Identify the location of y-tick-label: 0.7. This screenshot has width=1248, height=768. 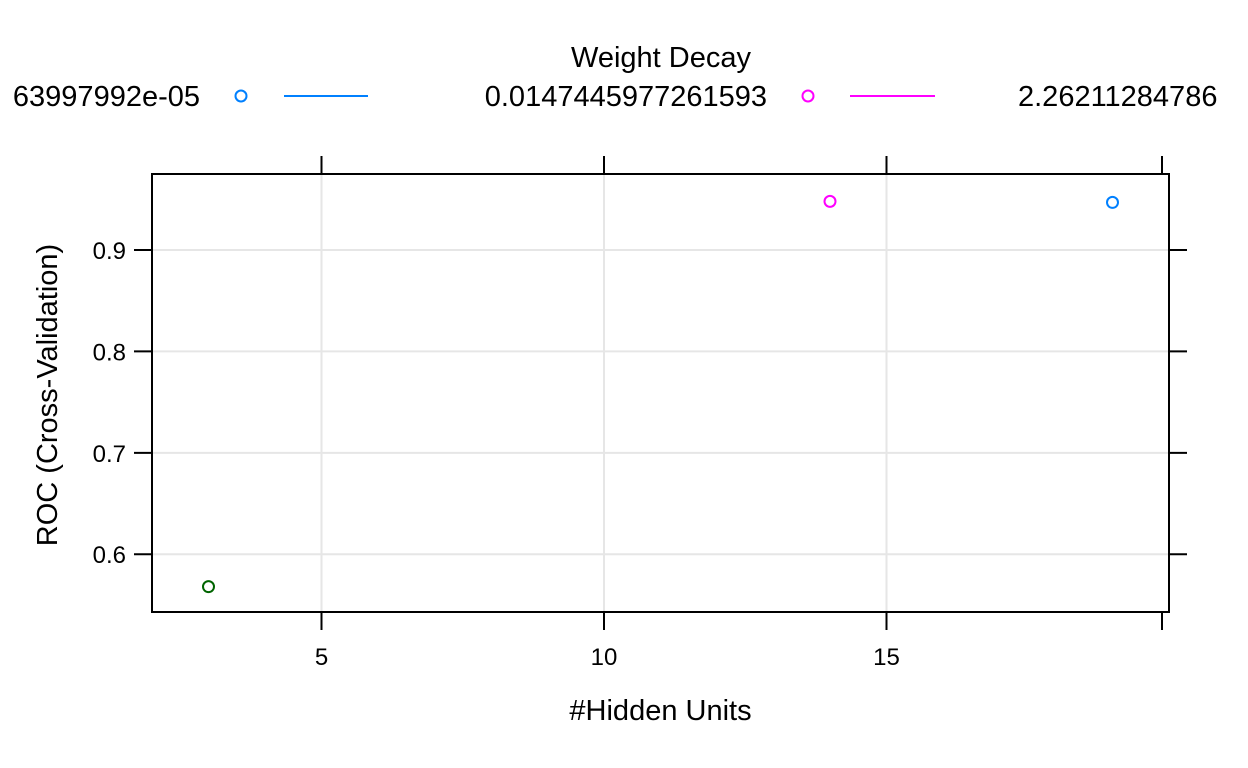
(109, 454).